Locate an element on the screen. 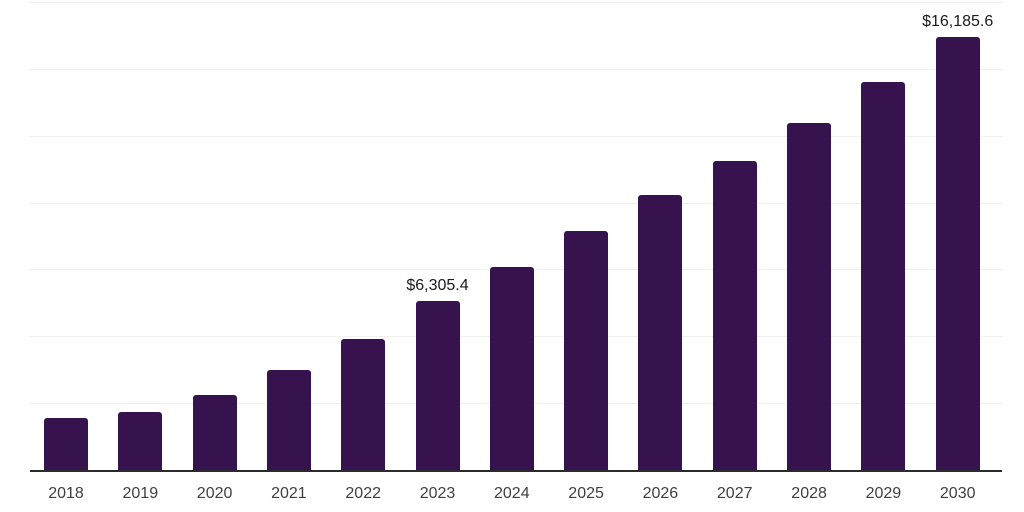 This screenshot has width=1024, height=512. bar-2026 is located at coordinates (660, 332).